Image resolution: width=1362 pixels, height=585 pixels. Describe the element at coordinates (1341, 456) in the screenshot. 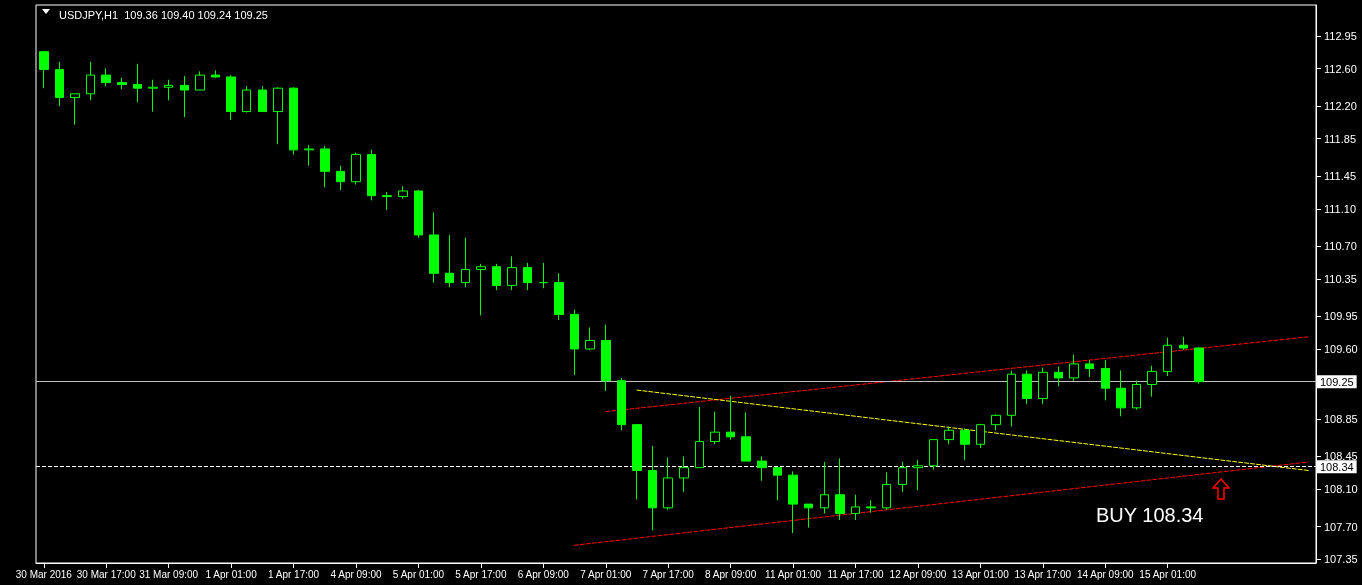

I see `y-tick-label: 108.45` at that location.